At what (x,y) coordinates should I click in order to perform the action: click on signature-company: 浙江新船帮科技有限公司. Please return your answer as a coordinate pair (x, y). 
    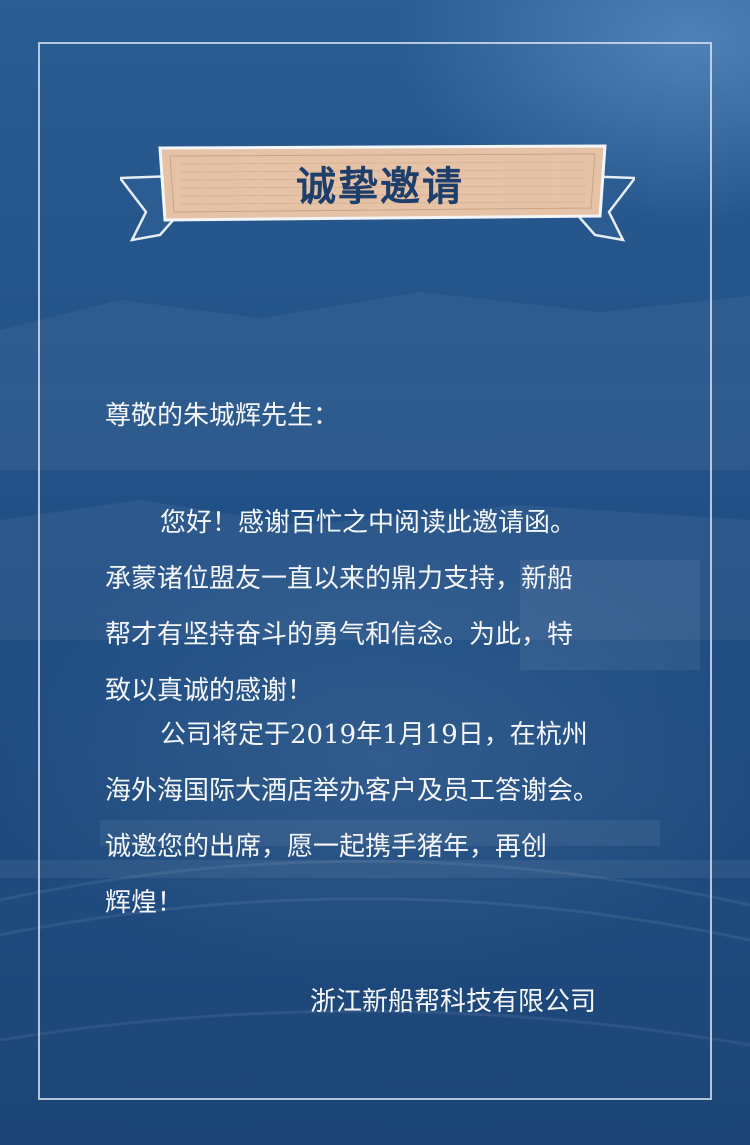
    Looking at the image, I should click on (453, 1002).